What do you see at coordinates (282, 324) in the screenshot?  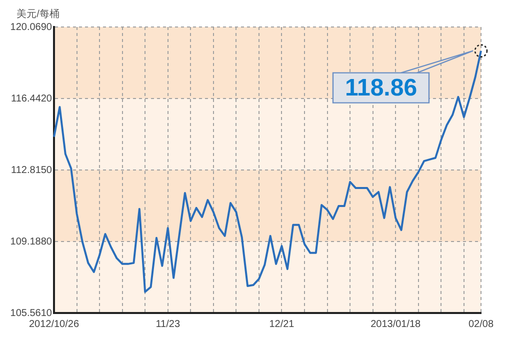 I see `x-tick-label: 12/21` at bounding box center [282, 324].